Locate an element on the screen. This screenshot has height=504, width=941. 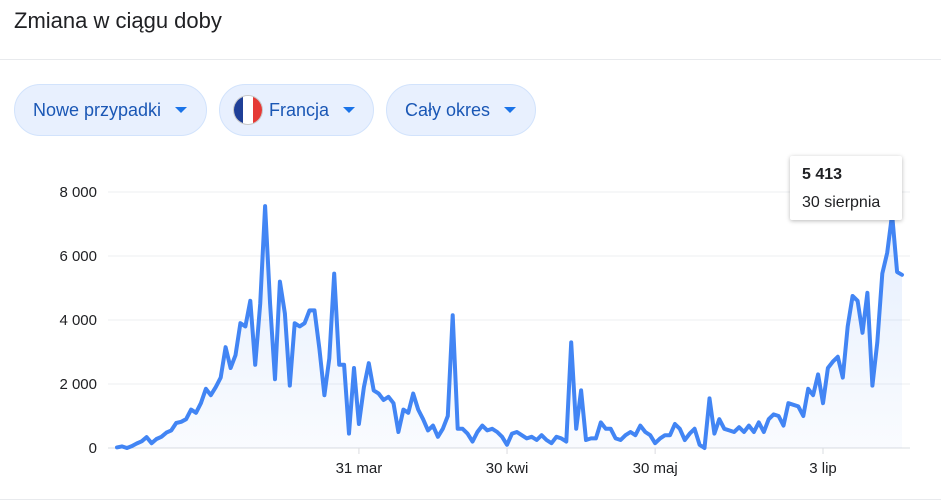
country-dropdown: Francja is located at coordinates (296, 110).